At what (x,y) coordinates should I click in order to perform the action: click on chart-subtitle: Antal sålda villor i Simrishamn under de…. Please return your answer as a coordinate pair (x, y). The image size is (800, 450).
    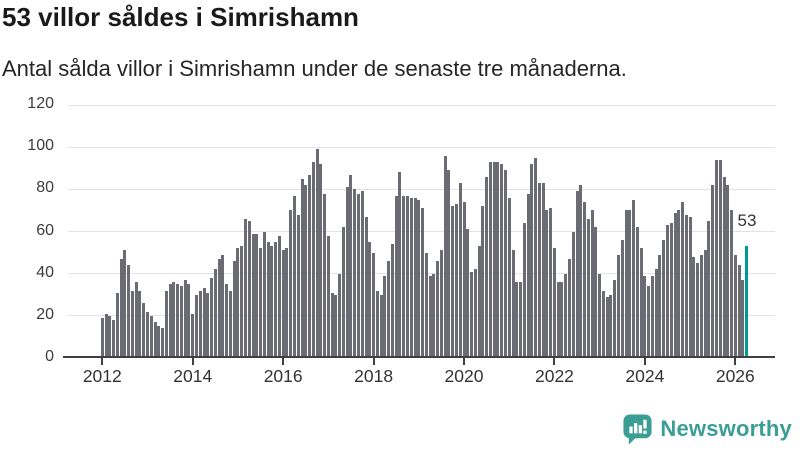
    Looking at the image, I should click on (314, 68).